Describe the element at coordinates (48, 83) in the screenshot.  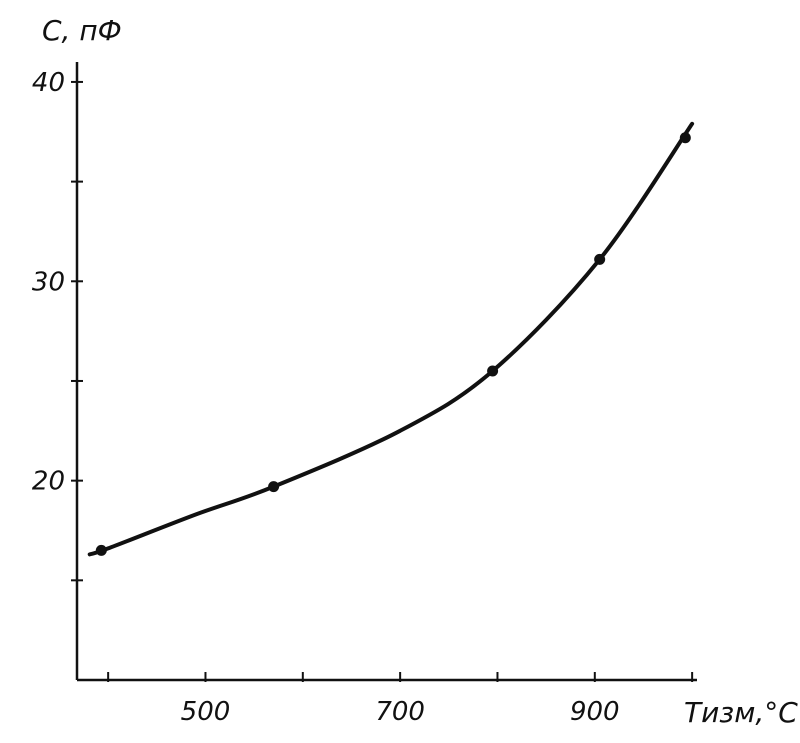
I see `y-tick-label-40: 40` at that location.